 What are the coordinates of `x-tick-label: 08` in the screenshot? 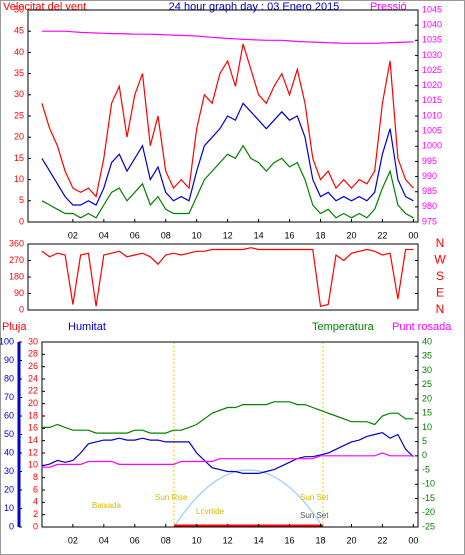 It's located at (166, 235).